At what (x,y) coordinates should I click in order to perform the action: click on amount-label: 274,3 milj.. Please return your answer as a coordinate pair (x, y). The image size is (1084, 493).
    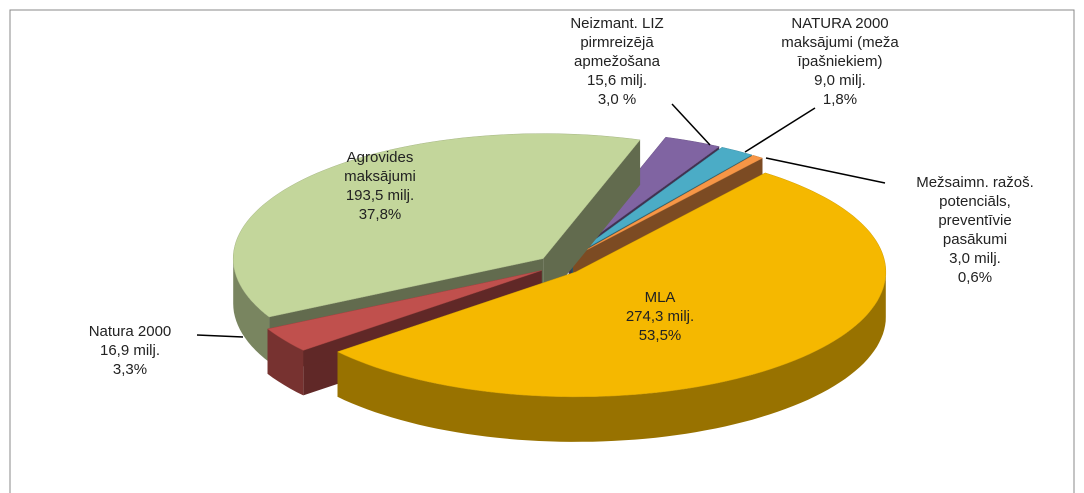
    Looking at the image, I should click on (660, 316).